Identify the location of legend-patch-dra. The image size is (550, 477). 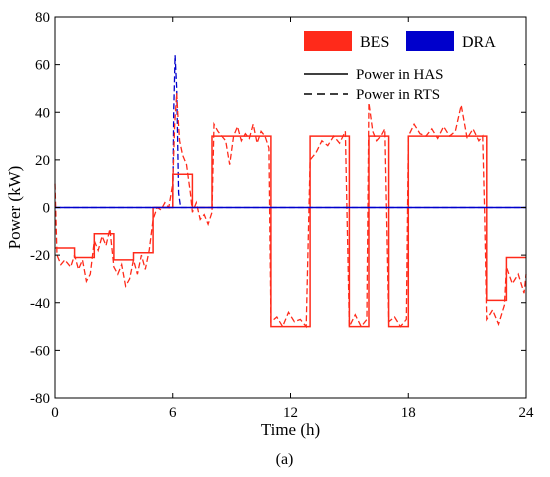
(430, 41).